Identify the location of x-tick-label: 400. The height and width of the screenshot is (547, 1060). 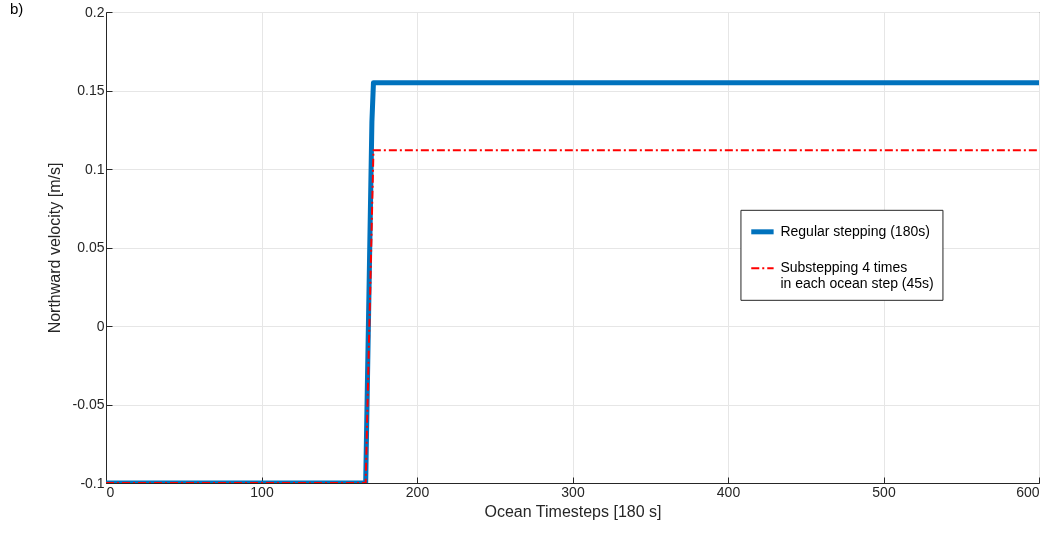
(728, 491).